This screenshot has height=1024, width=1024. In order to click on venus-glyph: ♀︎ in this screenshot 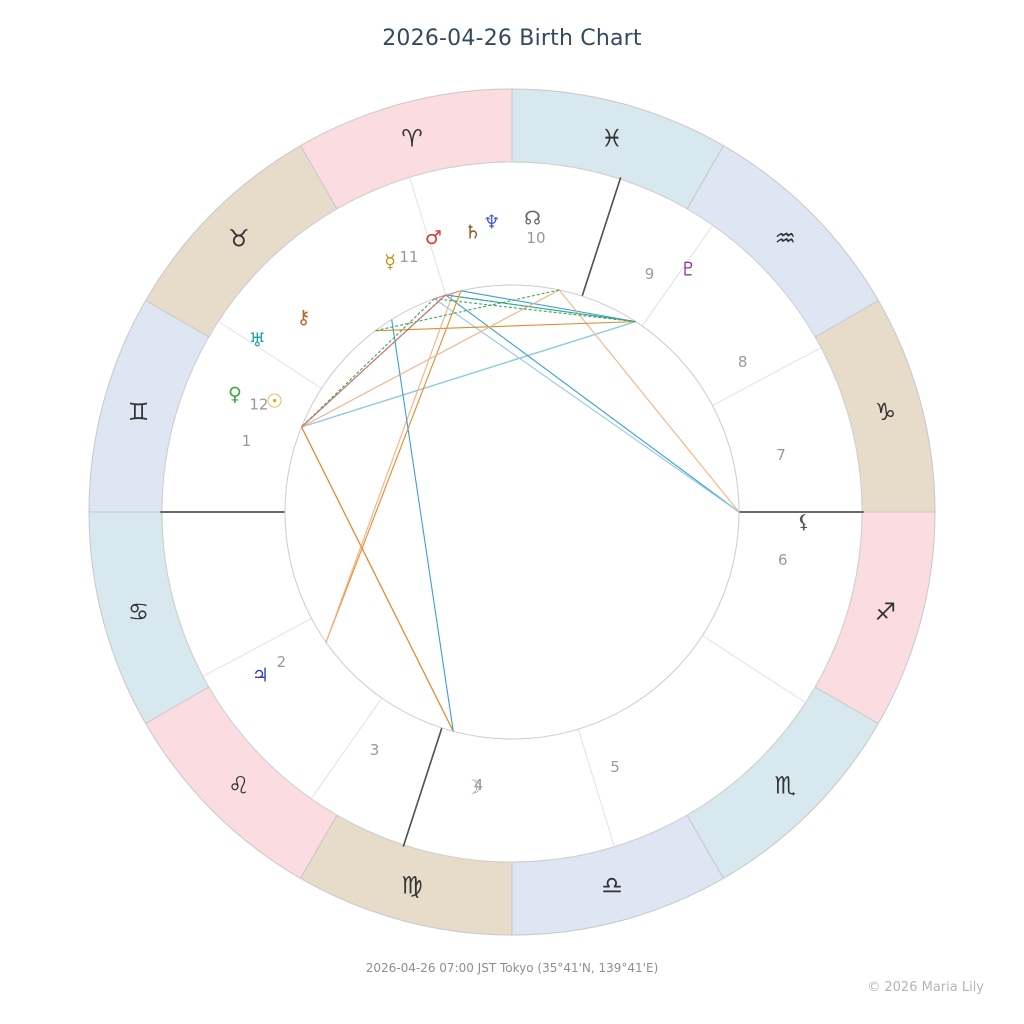, I will do `click(235, 394)`.